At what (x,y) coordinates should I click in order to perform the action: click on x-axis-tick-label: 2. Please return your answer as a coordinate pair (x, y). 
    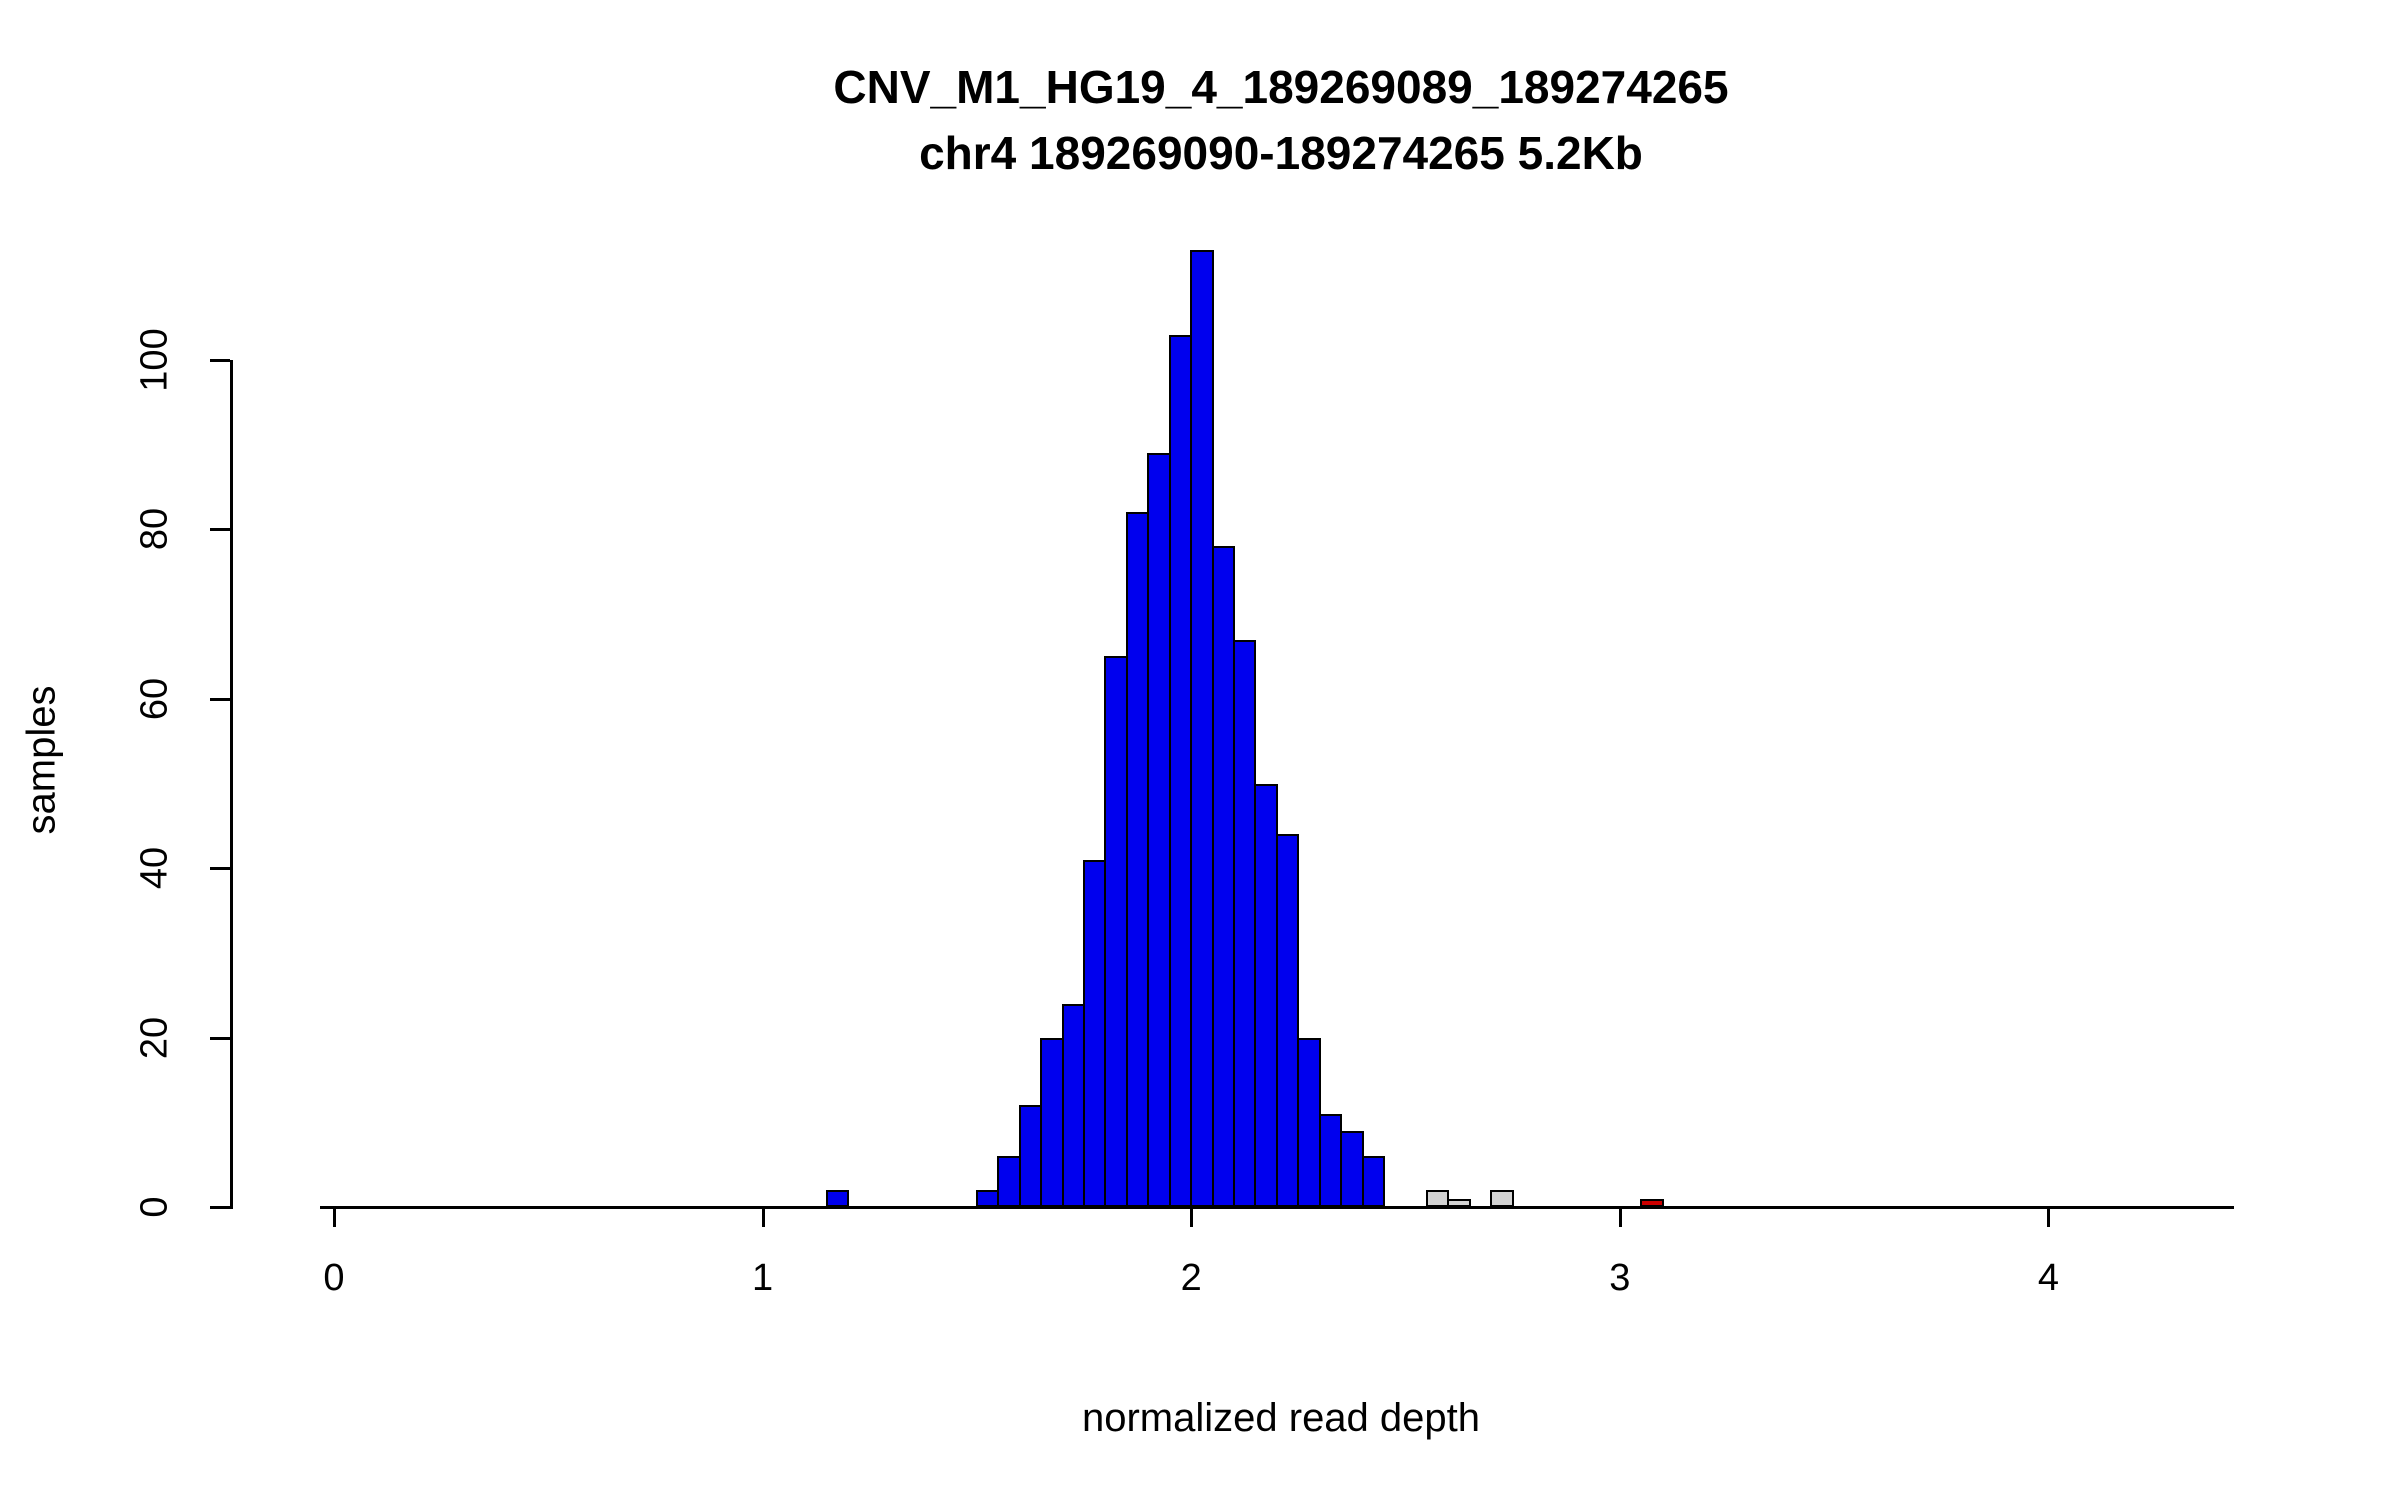
    Looking at the image, I should click on (1191, 1278).